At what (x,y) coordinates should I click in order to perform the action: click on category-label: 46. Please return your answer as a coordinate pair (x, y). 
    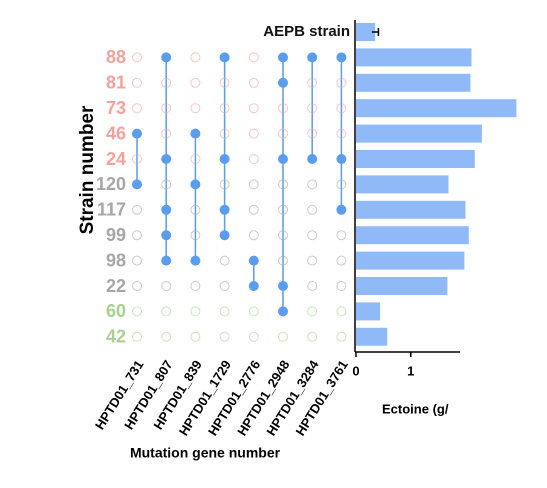
    Looking at the image, I should click on (116, 133).